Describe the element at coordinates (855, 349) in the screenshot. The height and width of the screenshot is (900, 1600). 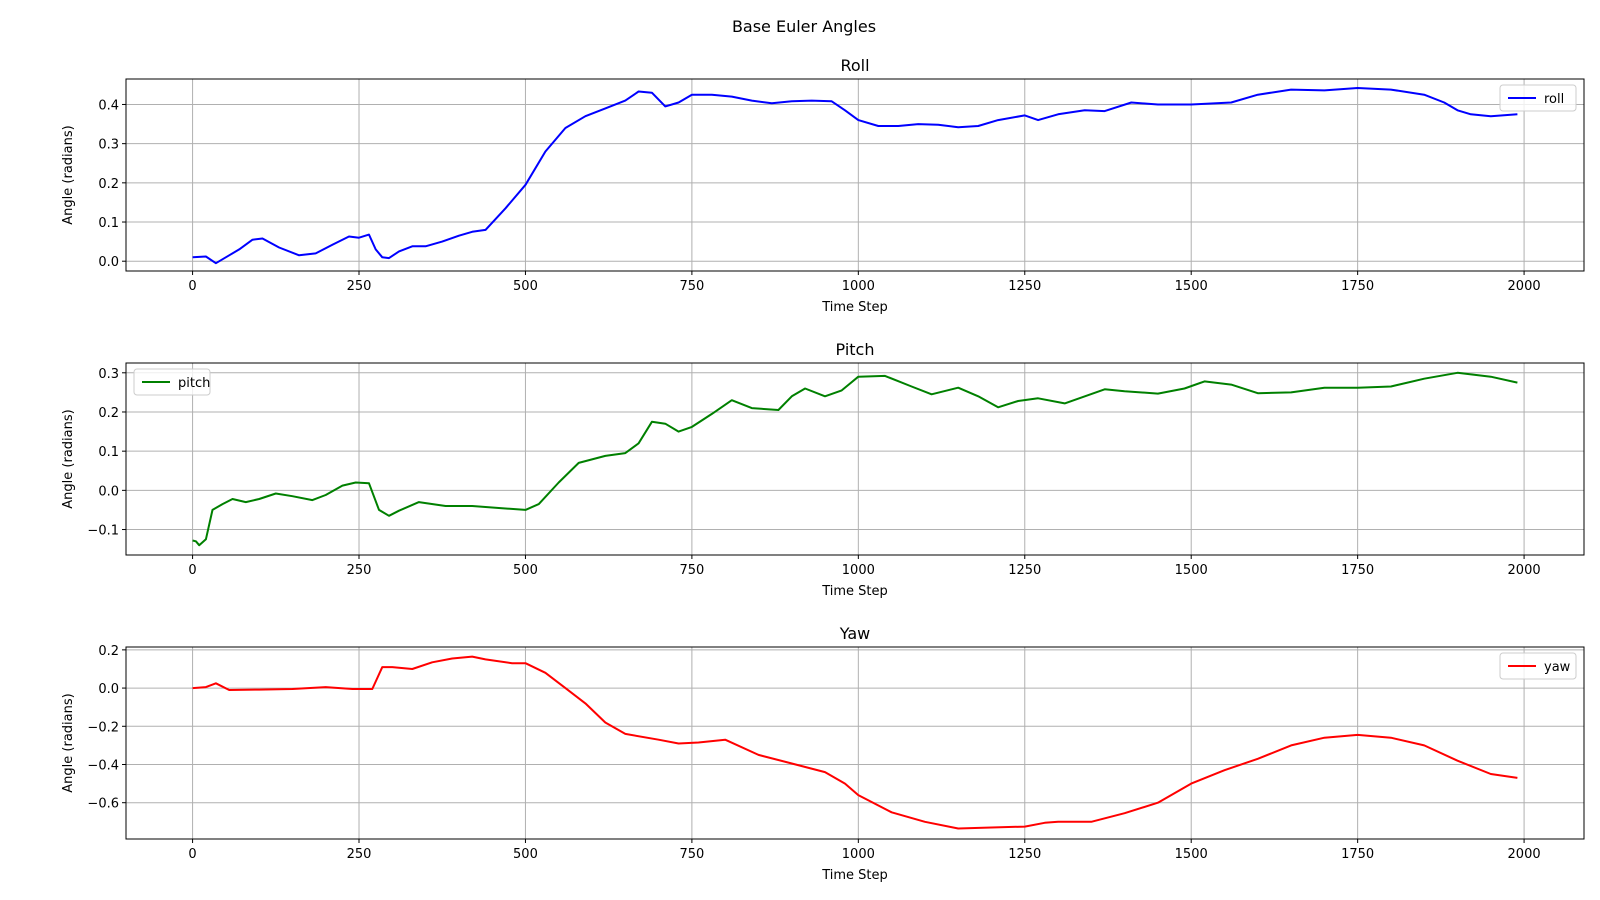
I see `panel-title: Pitch` at that location.